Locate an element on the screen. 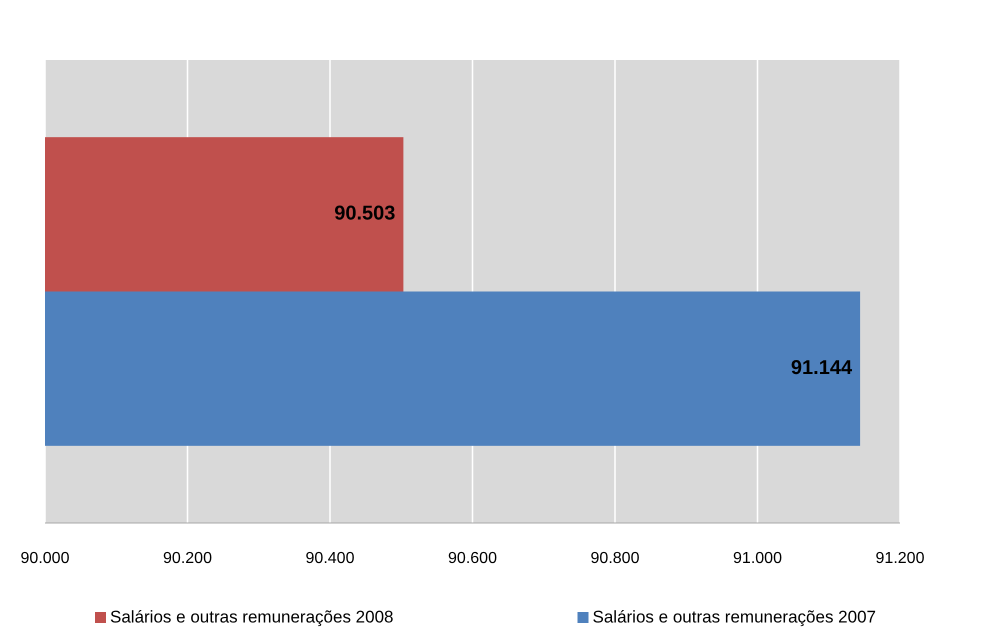  x-tick-label: 91.000 is located at coordinates (757, 558).